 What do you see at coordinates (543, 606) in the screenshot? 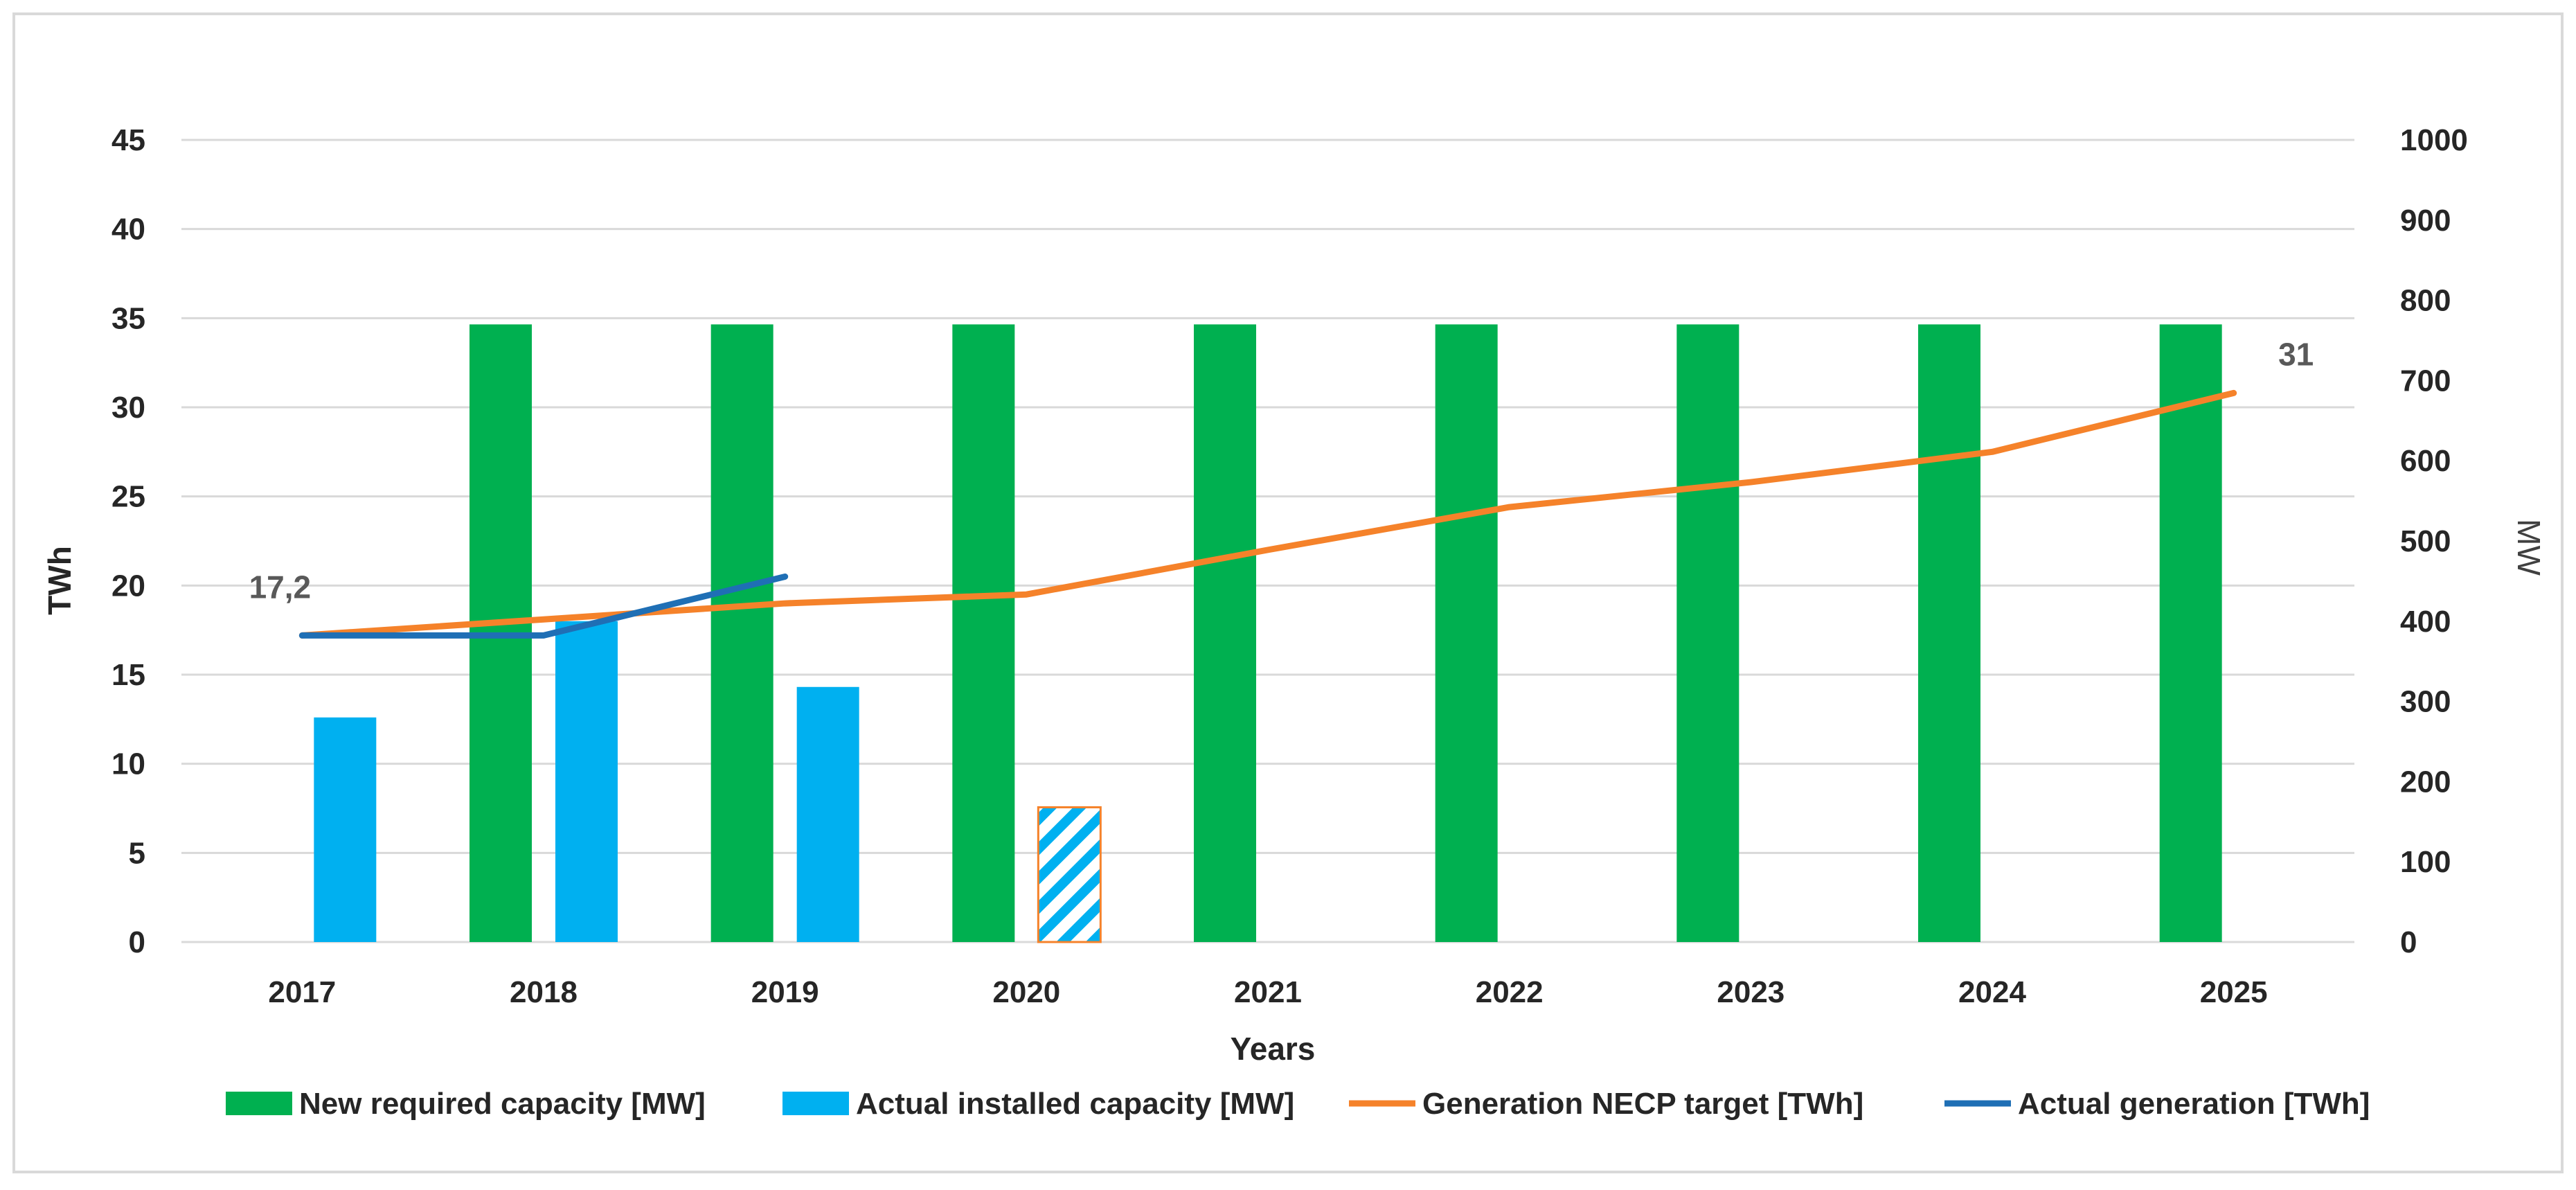
I see `line-actual-generation` at bounding box center [543, 606].